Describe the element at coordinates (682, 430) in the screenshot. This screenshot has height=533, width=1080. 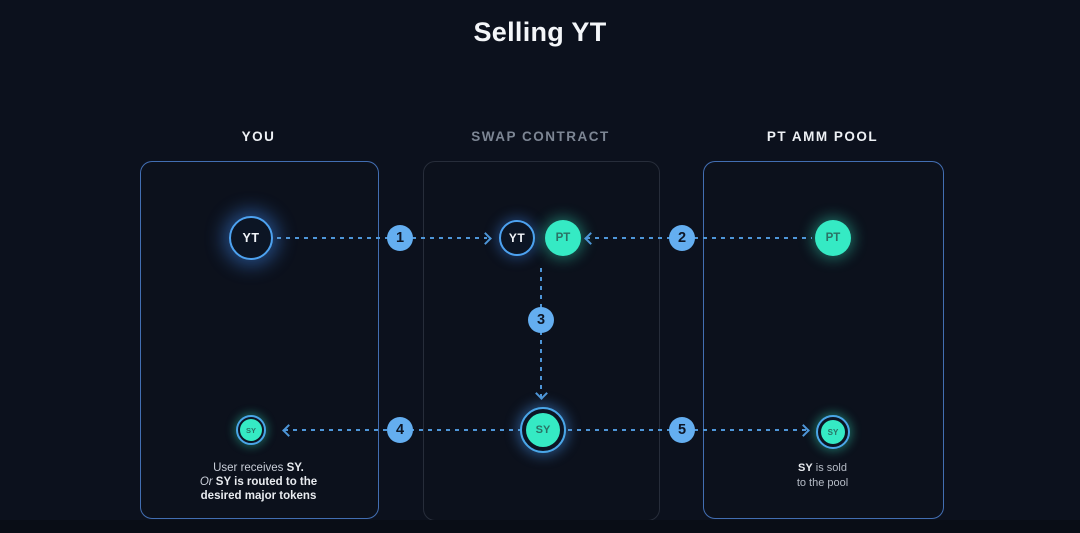
I see `step-5-badge: 5` at that location.